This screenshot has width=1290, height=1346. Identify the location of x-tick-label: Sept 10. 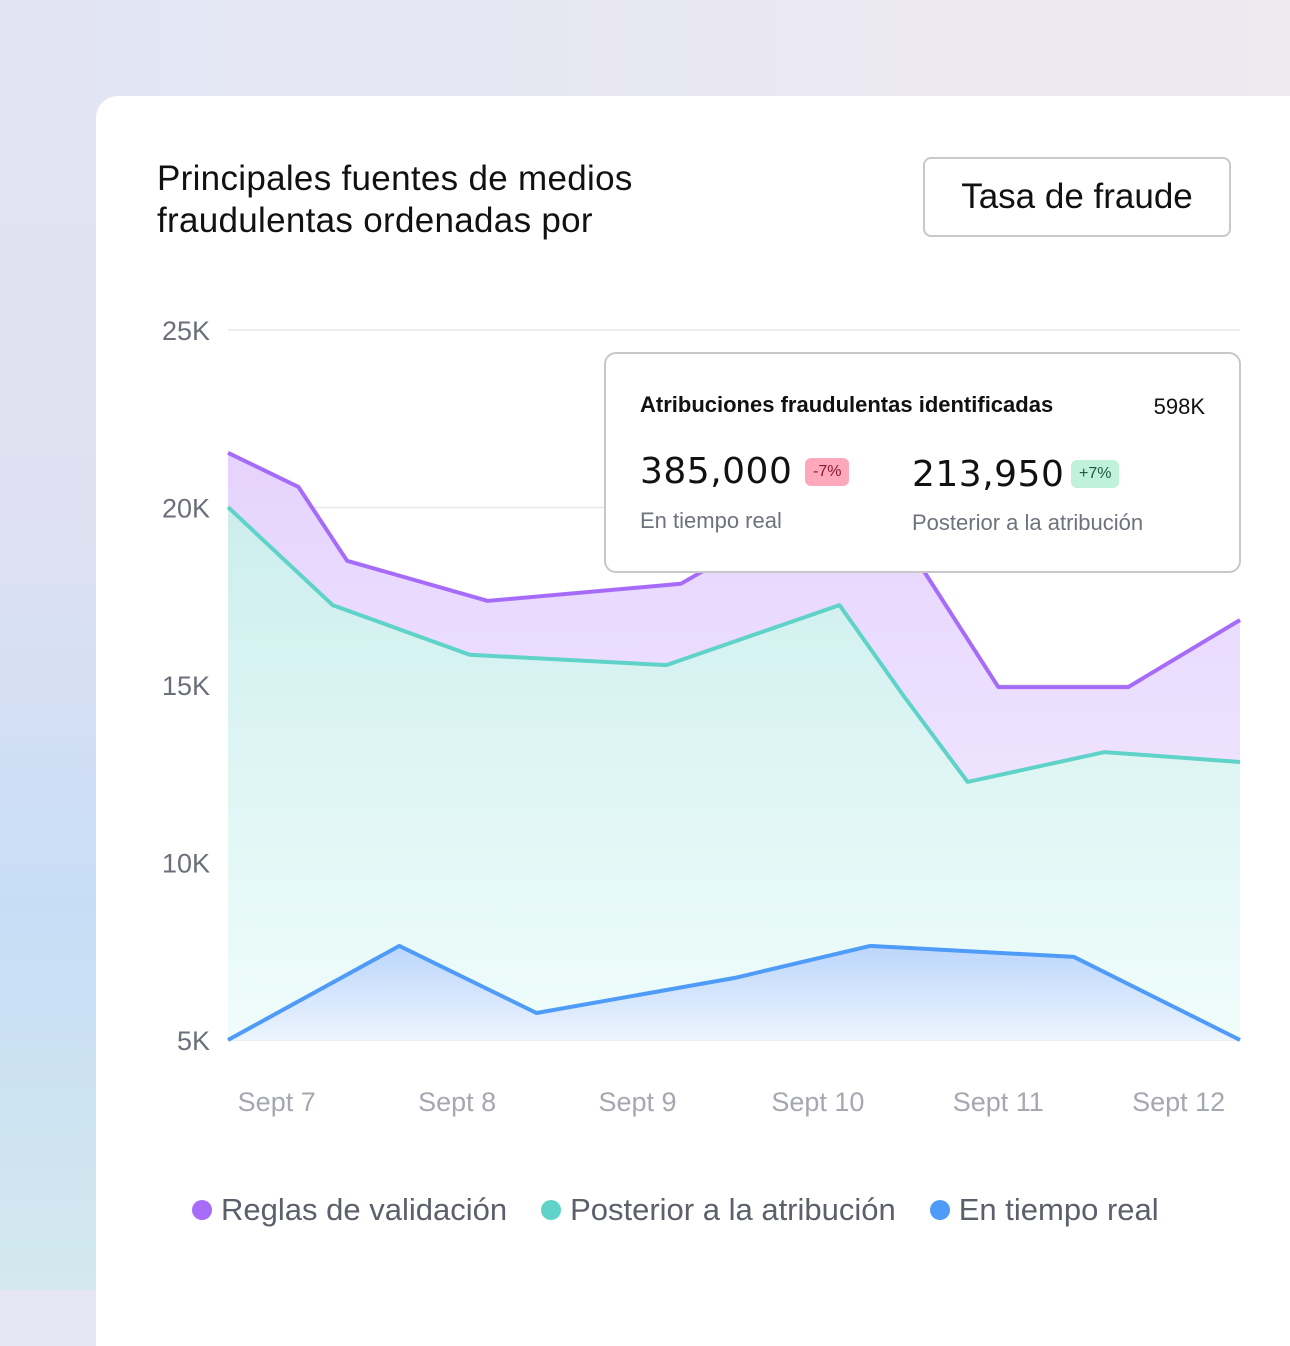
(817, 1102).